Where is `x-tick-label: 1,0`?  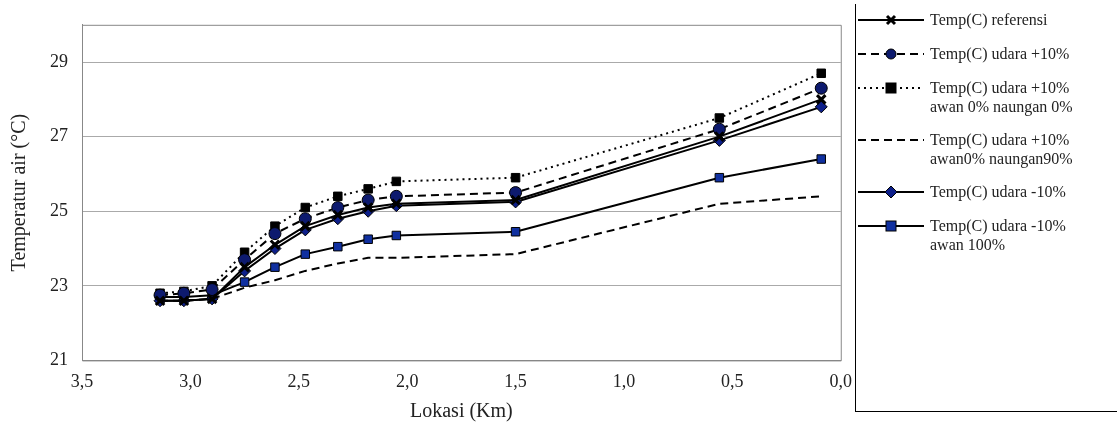 x-tick-label: 1,0 is located at coordinates (624, 380).